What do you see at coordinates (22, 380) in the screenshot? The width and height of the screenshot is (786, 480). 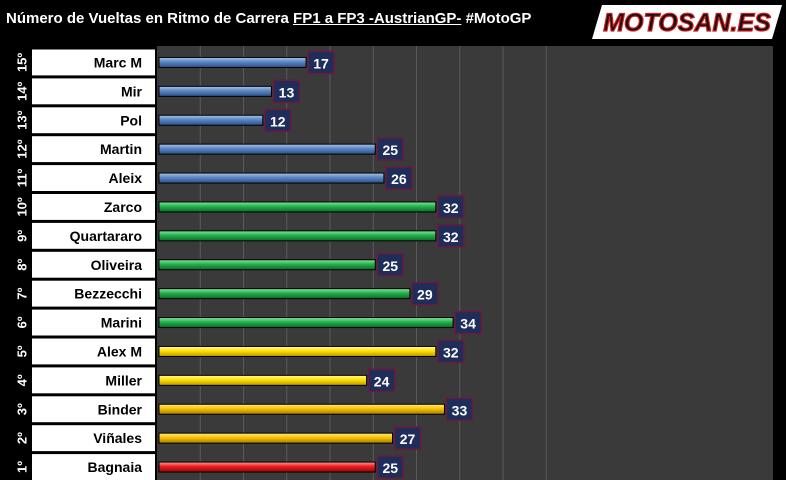 I see `position-label: 4º` at bounding box center [22, 380].